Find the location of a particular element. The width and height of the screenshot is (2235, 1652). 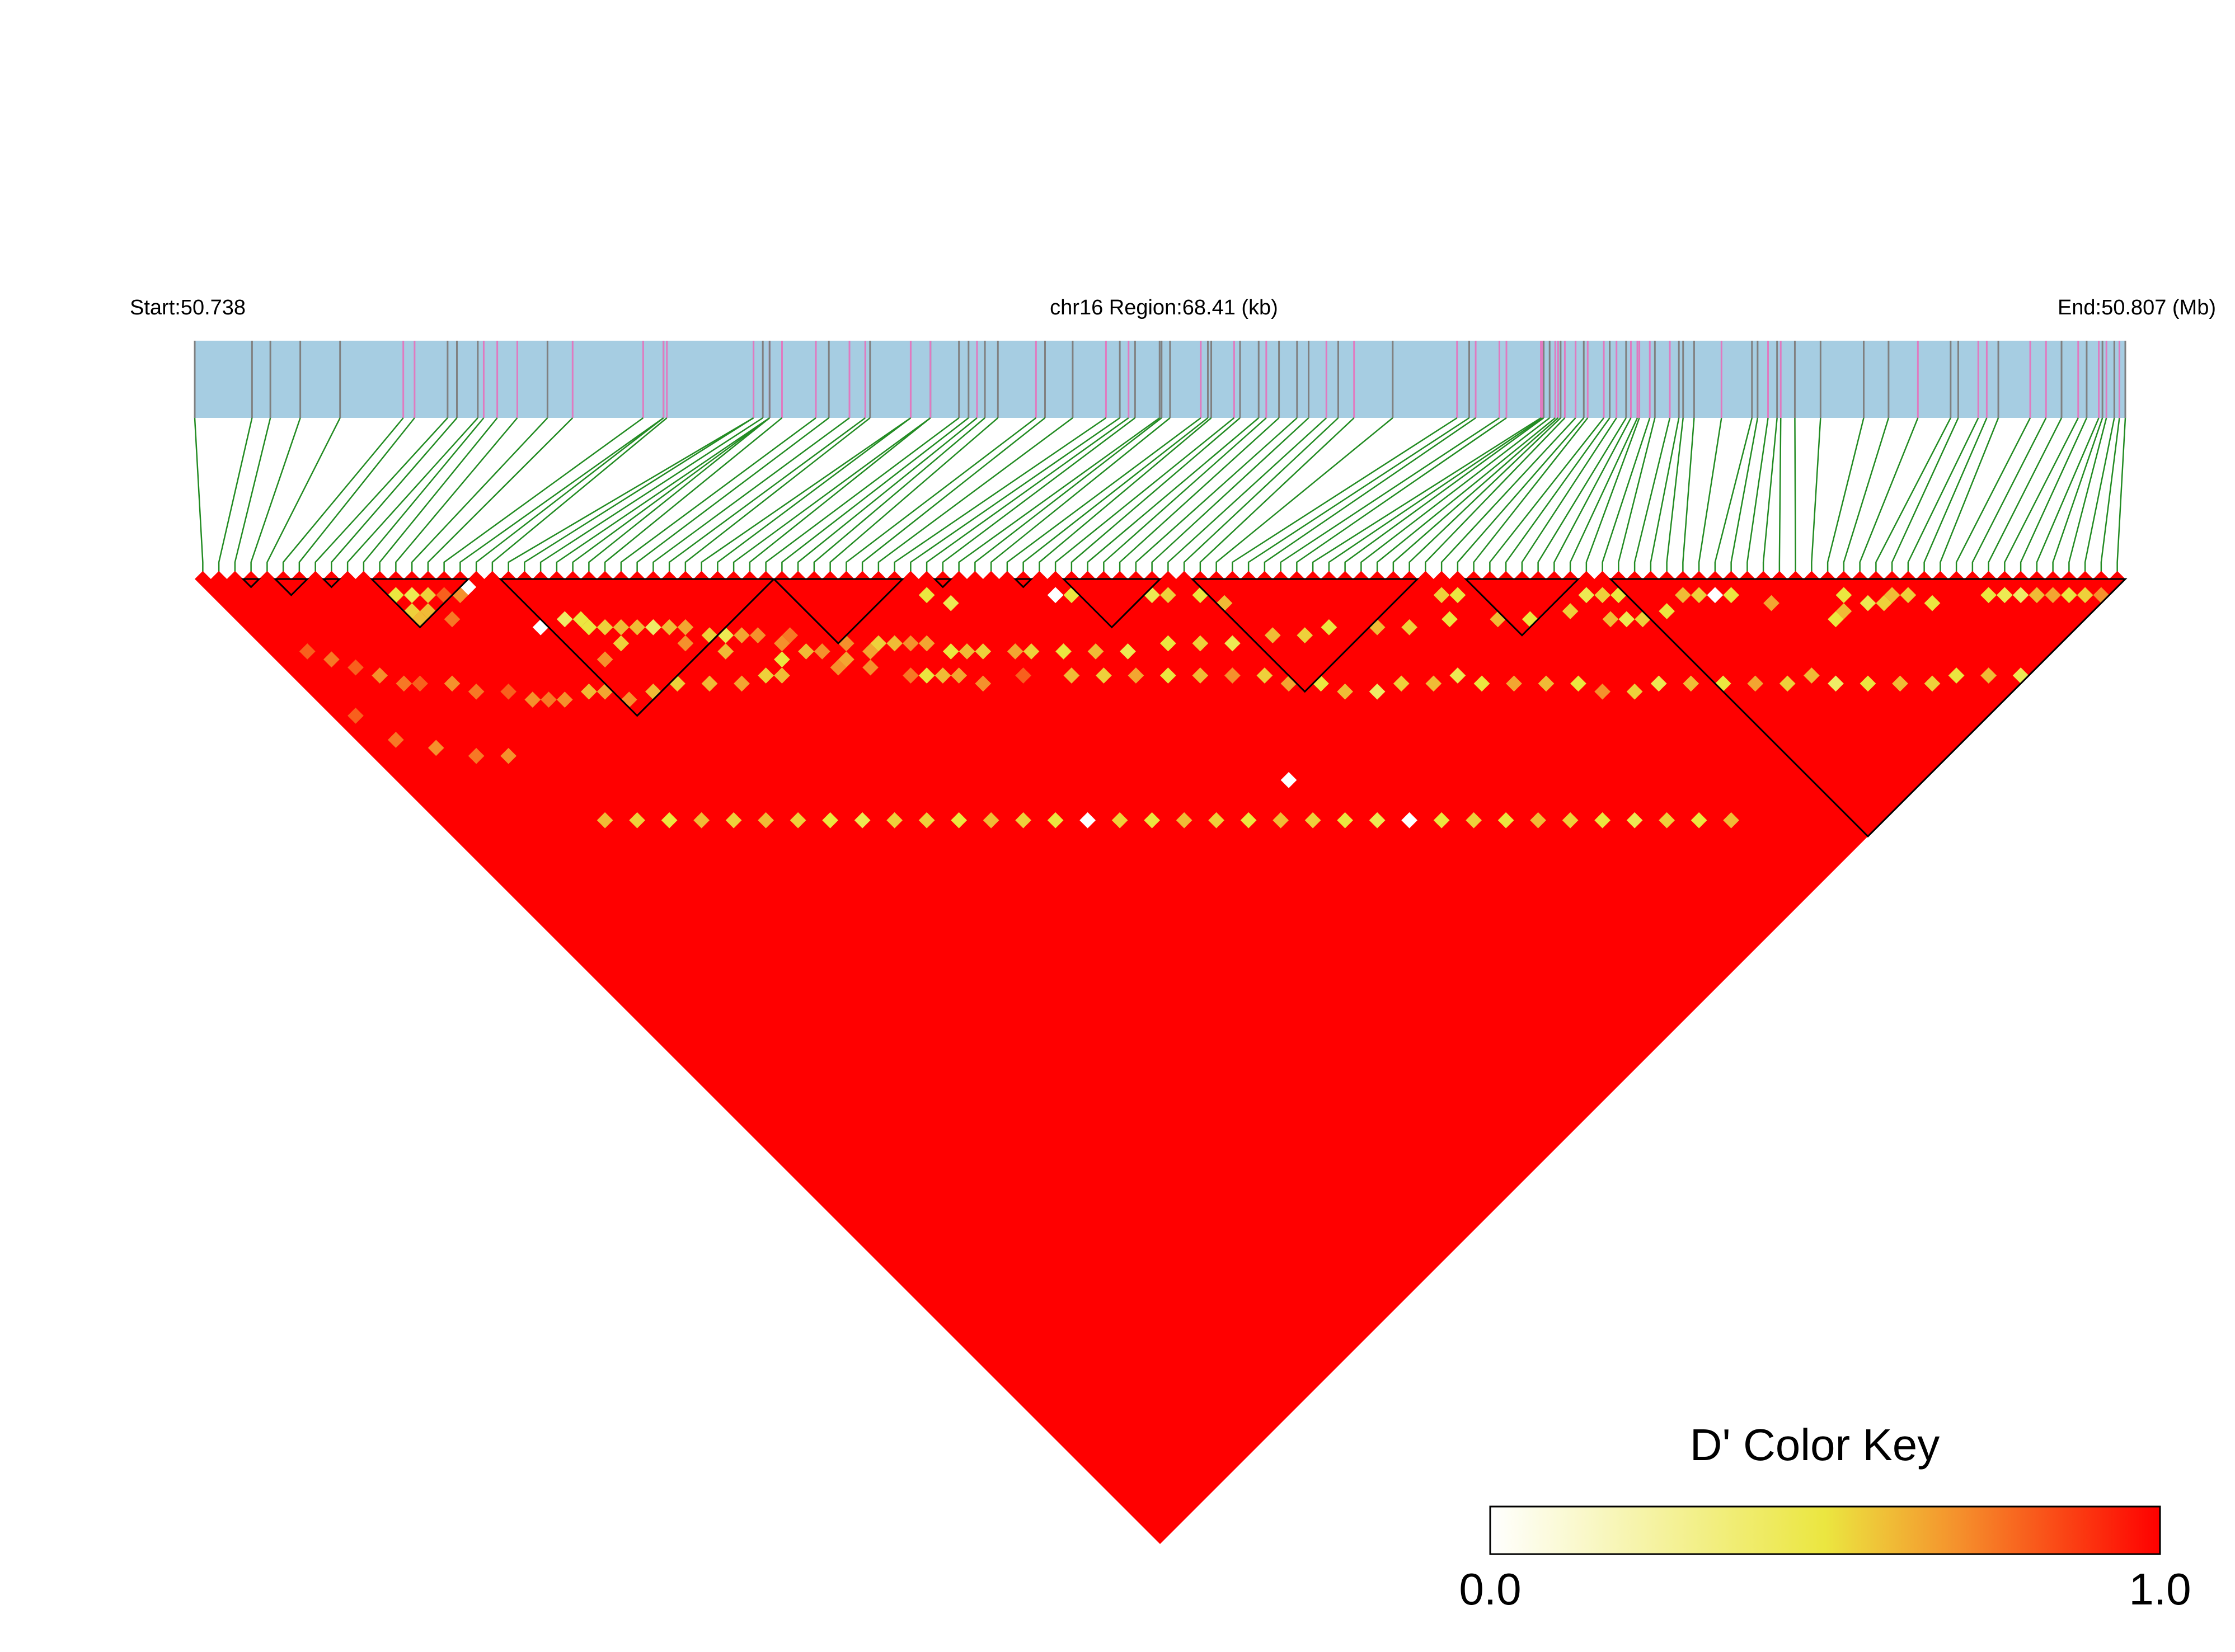

ld-diagonal-edge is located at coordinates (1160, 575).